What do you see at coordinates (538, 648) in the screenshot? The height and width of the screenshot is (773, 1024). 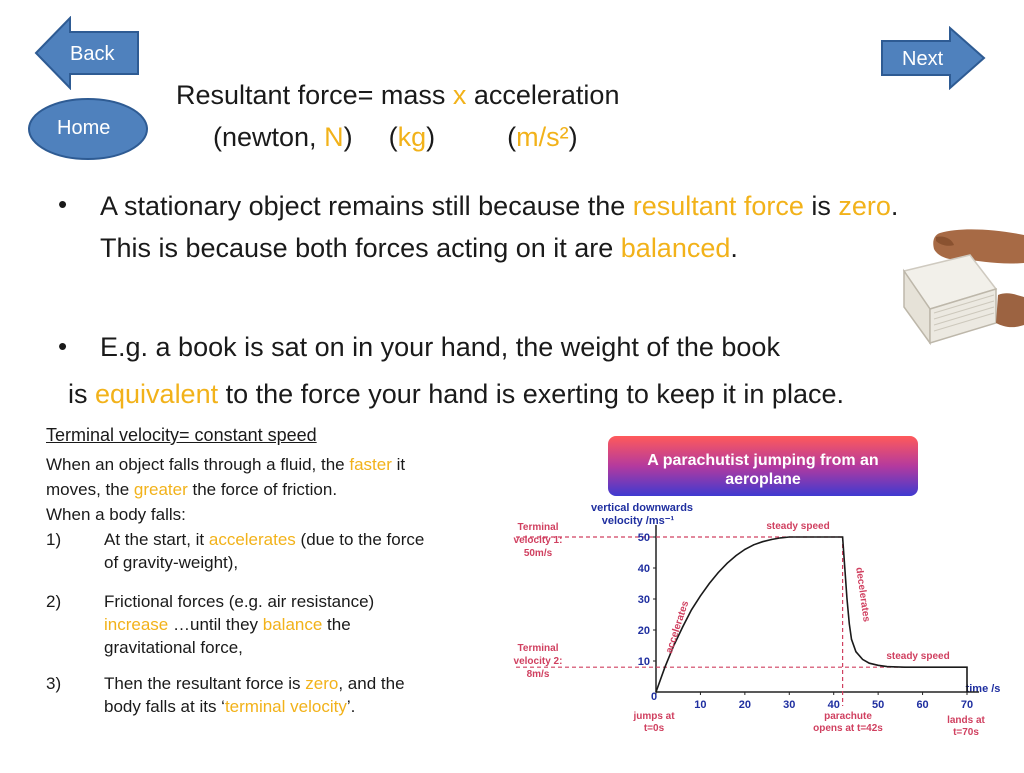 I see `tv2-line-1: Terminal` at bounding box center [538, 648].